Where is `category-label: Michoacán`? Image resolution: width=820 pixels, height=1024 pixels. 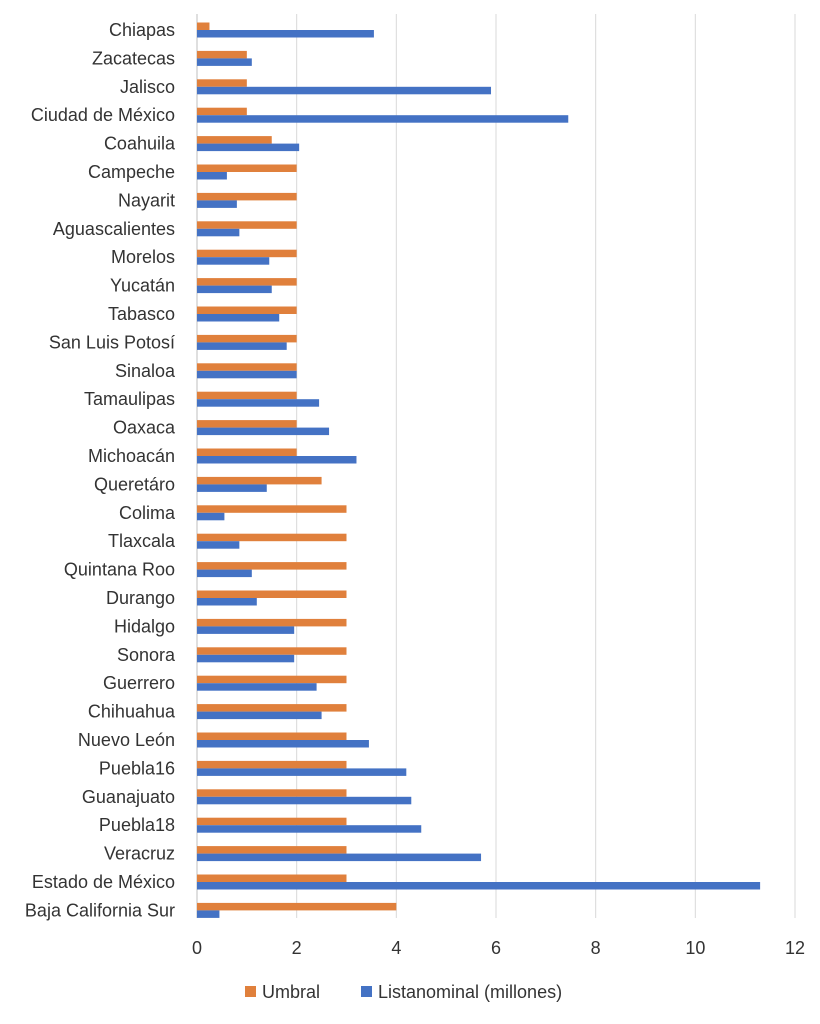
category-label: Michoacán is located at coordinates (131, 456).